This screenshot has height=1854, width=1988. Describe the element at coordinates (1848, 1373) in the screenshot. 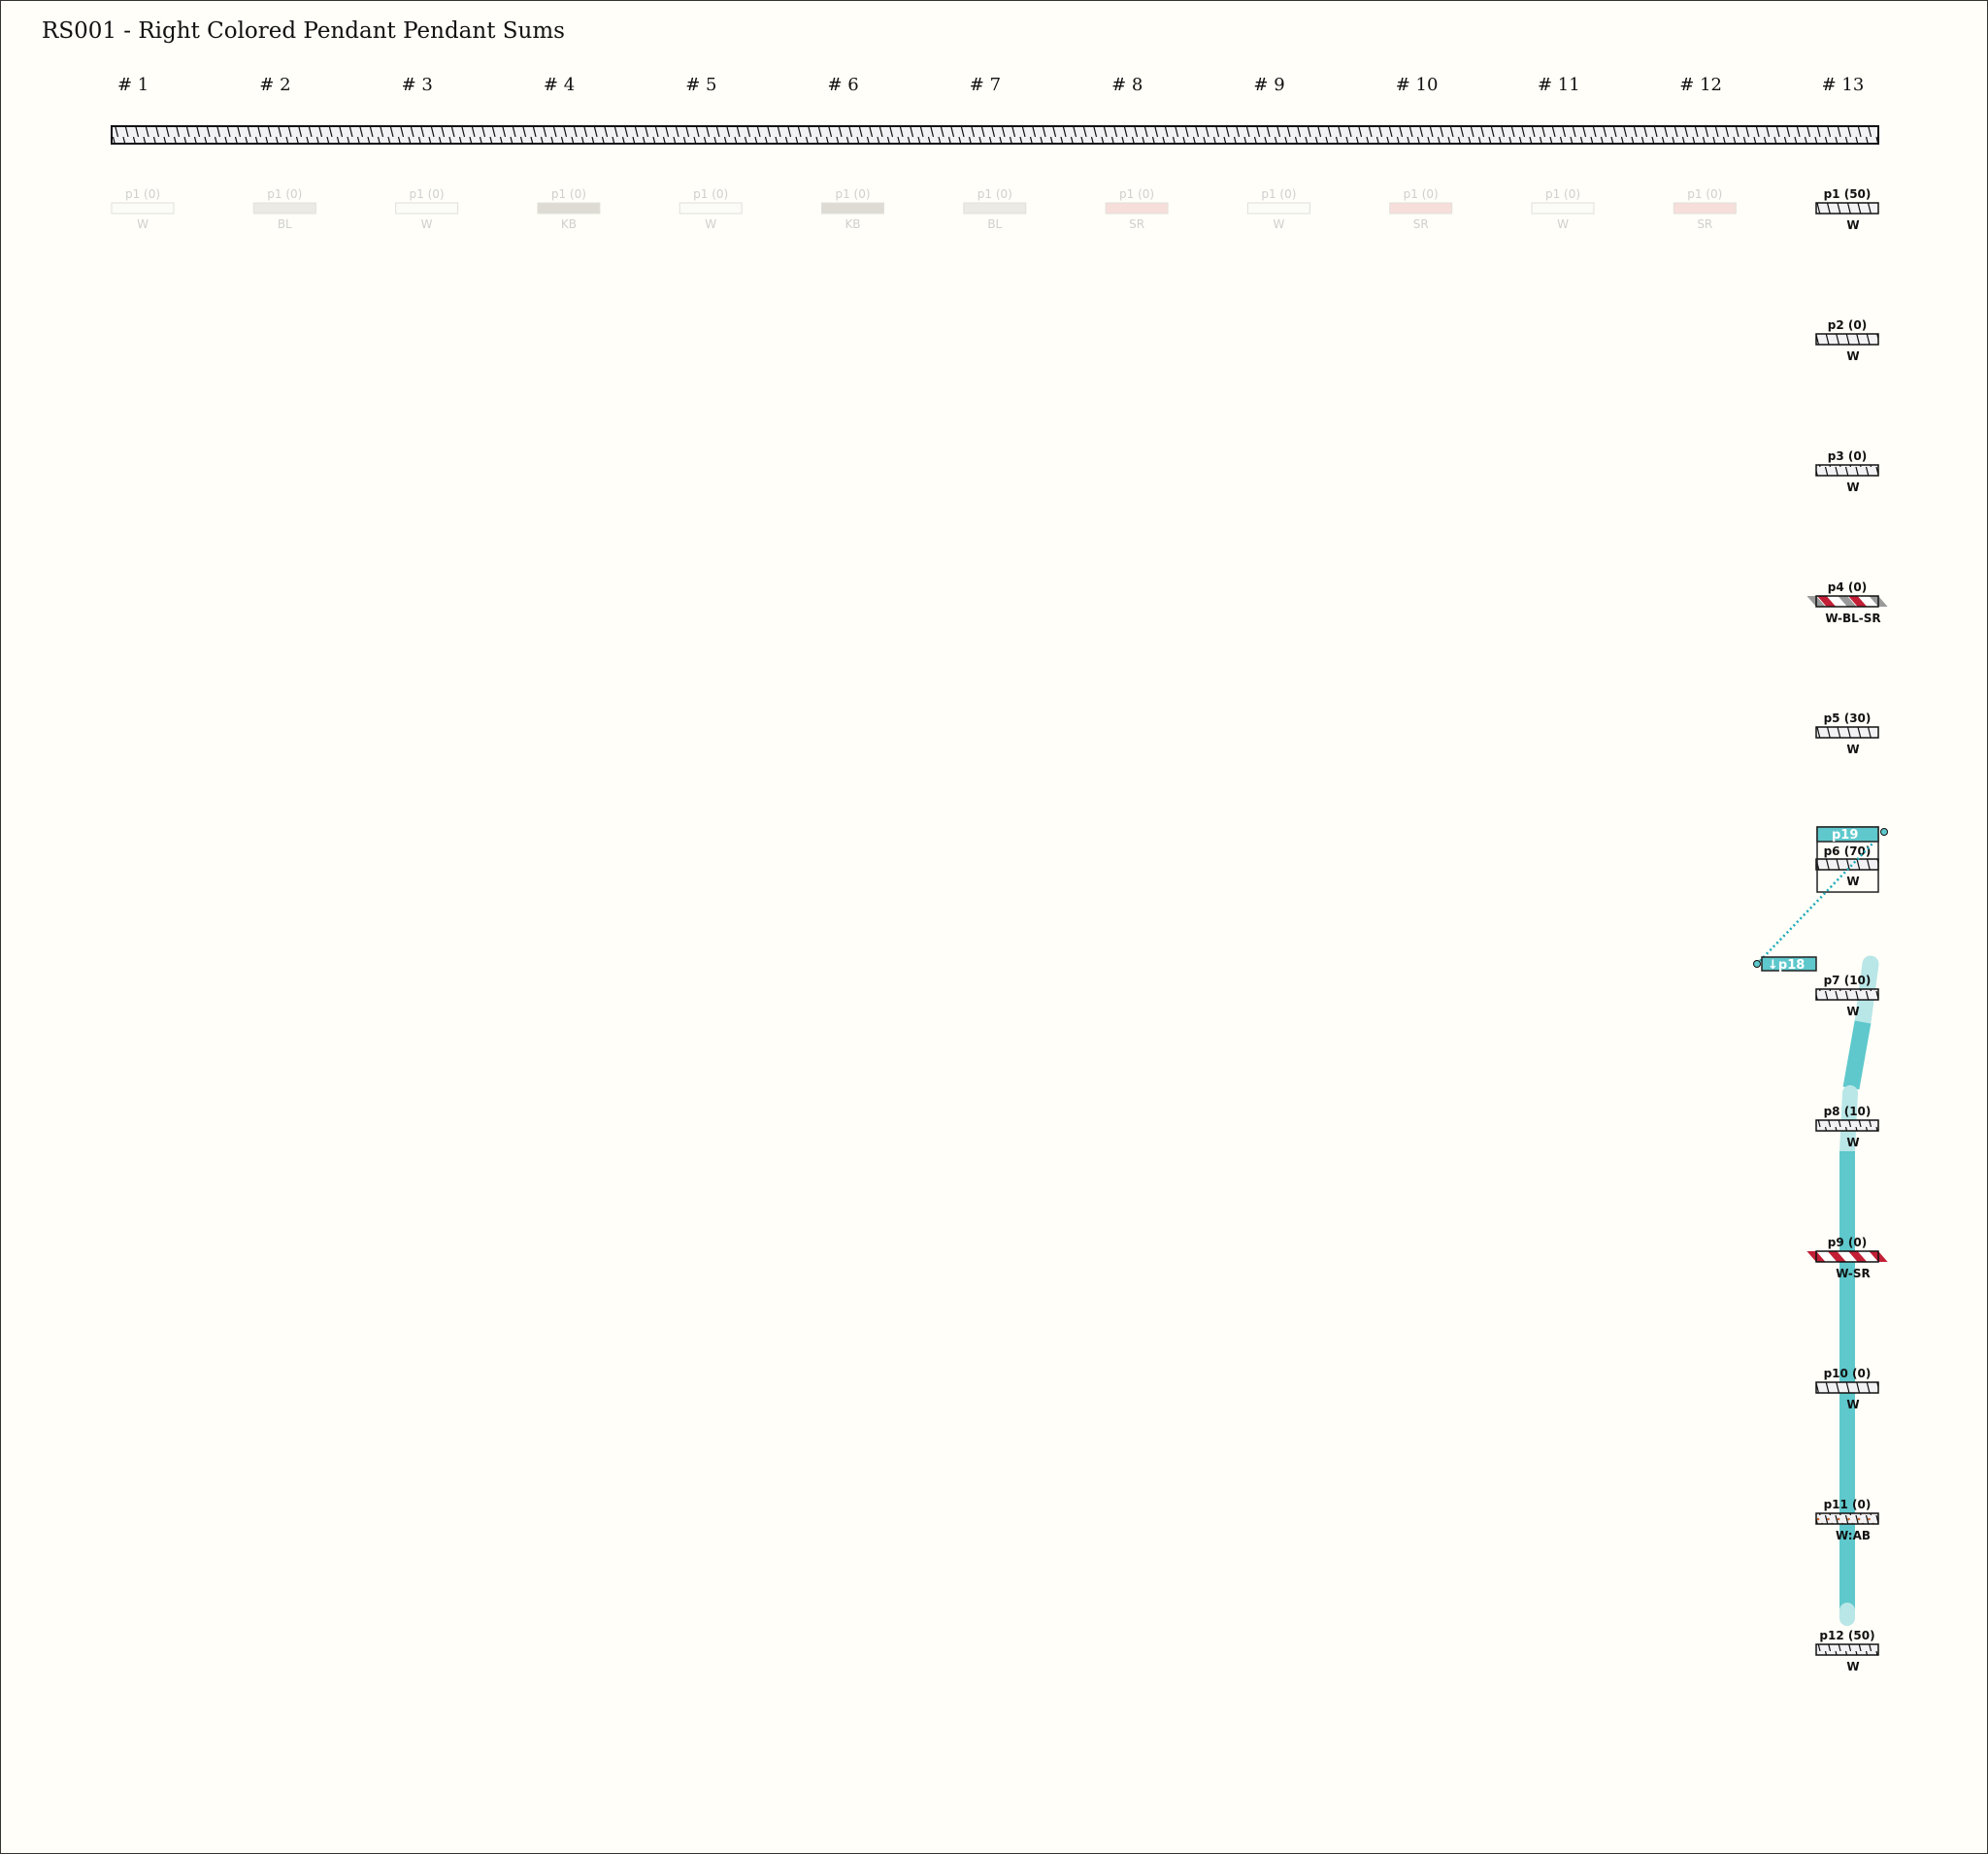

I see `pendant-label: p10 (0)` at that location.